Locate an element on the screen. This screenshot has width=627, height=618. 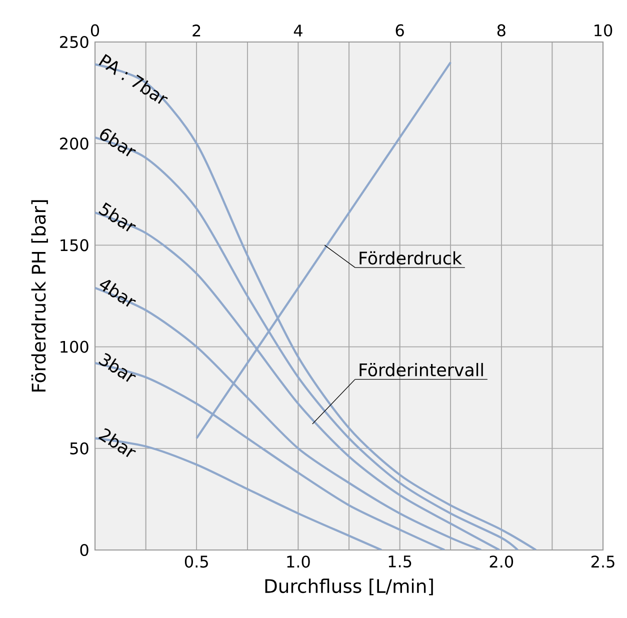
x-tick-label: 1.0 is located at coordinates (298, 562).